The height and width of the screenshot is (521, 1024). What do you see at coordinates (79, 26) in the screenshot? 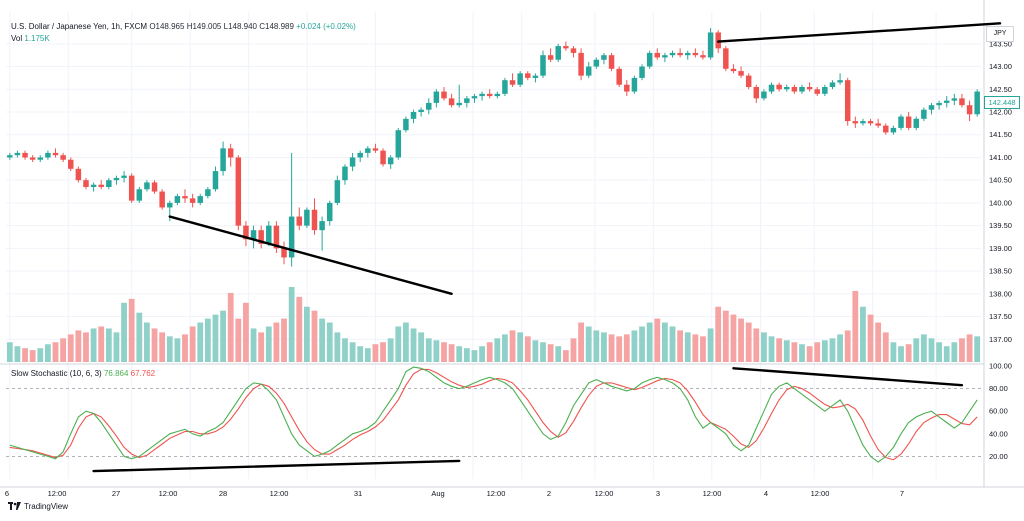
I see `symbol-title: U.S. Dollar / Japanese Yen, 1h, FXCM` at bounding box center [79, 26].